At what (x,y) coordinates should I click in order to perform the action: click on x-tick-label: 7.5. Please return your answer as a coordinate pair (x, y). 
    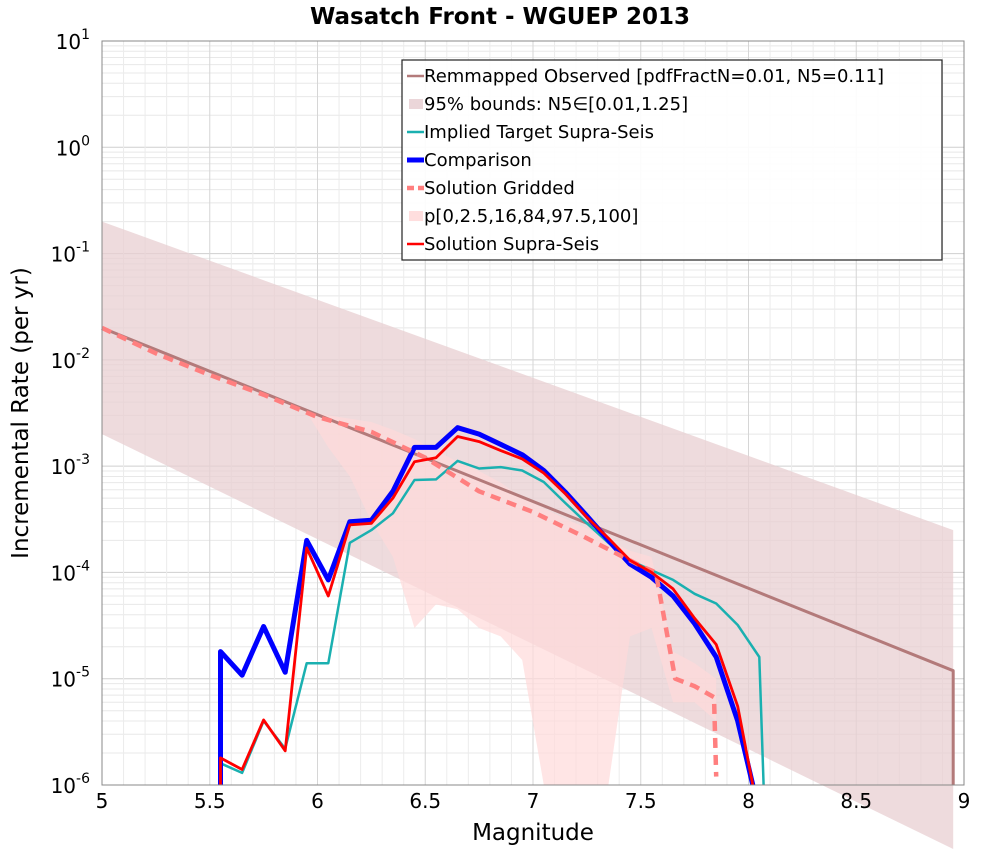
    Looking at the image, I should click on (641, 801).